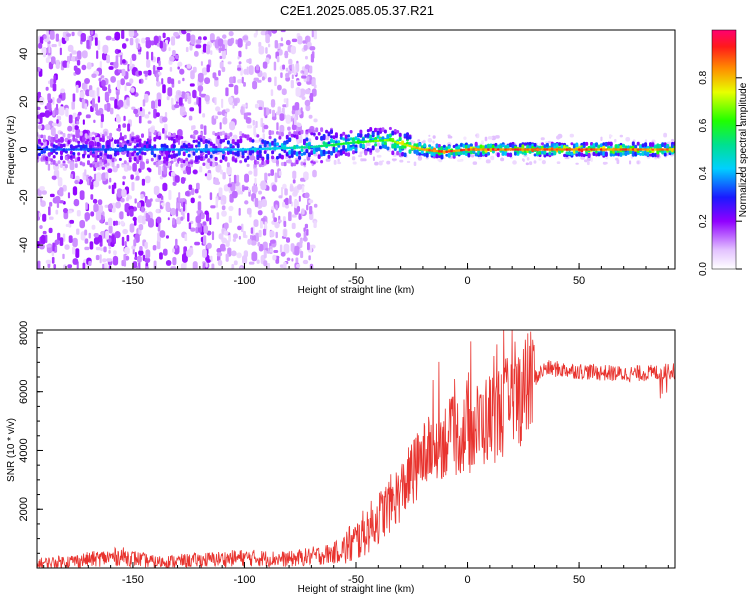 Image resolution: width=750 pixels, height=600 pixels. What do you see at coordinates (11, 150) in the screenshot?
I see `spectrogram-y-label: Frequency (Hz)` at bounding box center [11, 150].